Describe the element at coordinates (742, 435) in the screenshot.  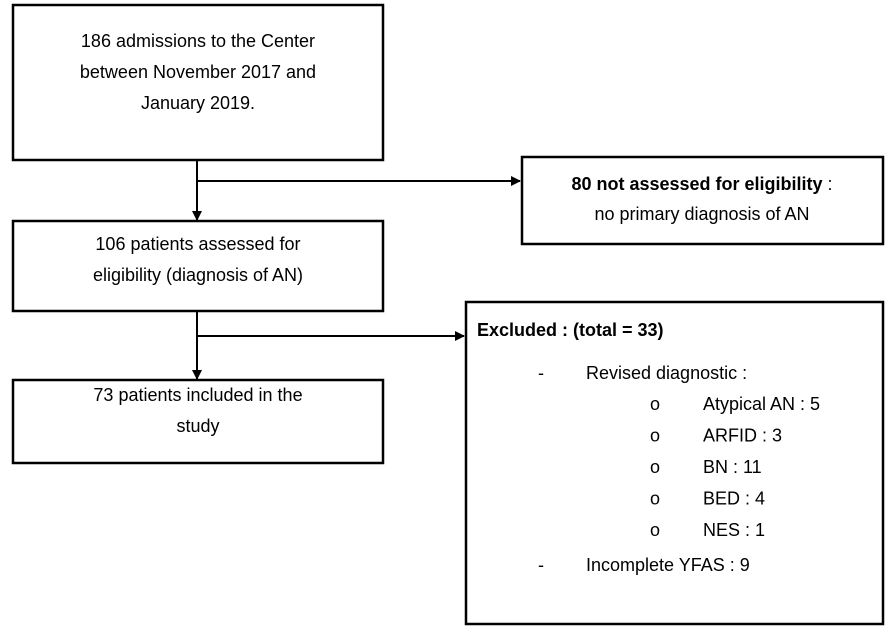
I see `sub-item: ARFID : 3` at that location.